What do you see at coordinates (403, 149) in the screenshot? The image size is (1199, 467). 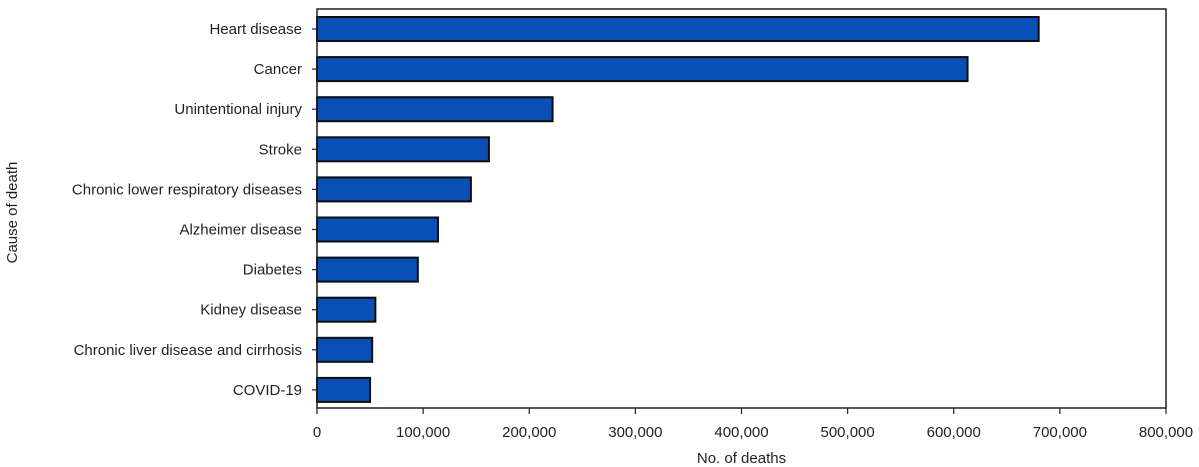 I see `bar-stroke` at bounding box center [403, 149].